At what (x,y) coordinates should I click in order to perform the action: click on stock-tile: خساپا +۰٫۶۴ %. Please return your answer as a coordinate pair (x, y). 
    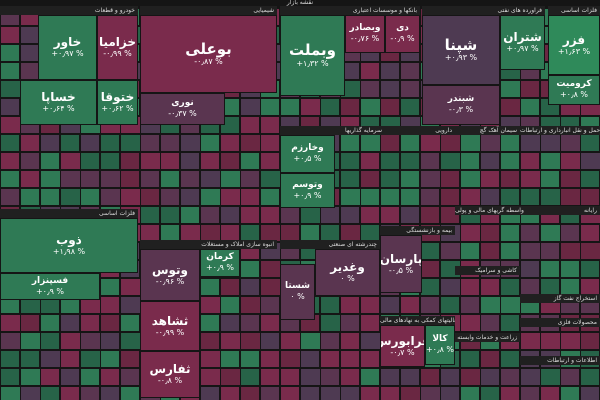
    Looking at the image, I should click on (58, 102).